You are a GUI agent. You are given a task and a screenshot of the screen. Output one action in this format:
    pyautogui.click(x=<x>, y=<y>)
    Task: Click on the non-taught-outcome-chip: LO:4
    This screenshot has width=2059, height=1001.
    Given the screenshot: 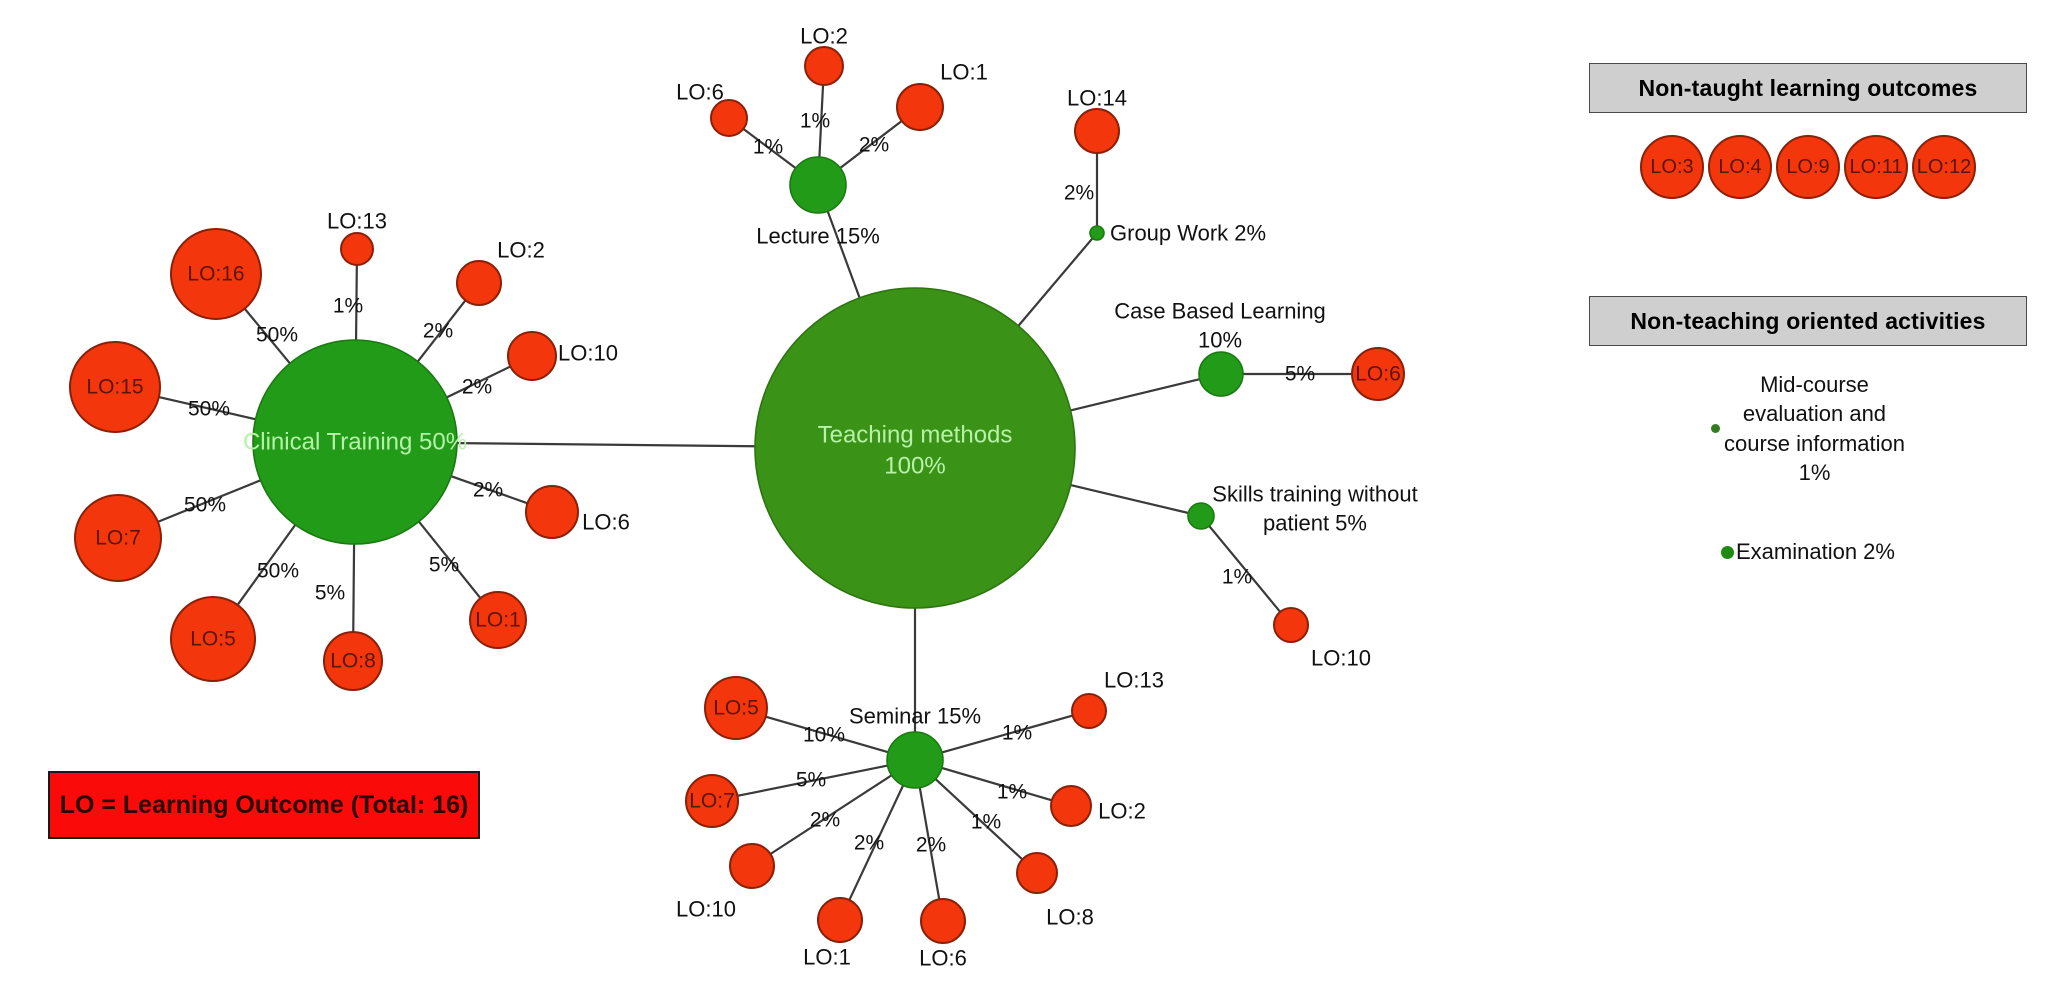 What is the action you would take?
    pyautogui.click(x=1740, y=167)
    